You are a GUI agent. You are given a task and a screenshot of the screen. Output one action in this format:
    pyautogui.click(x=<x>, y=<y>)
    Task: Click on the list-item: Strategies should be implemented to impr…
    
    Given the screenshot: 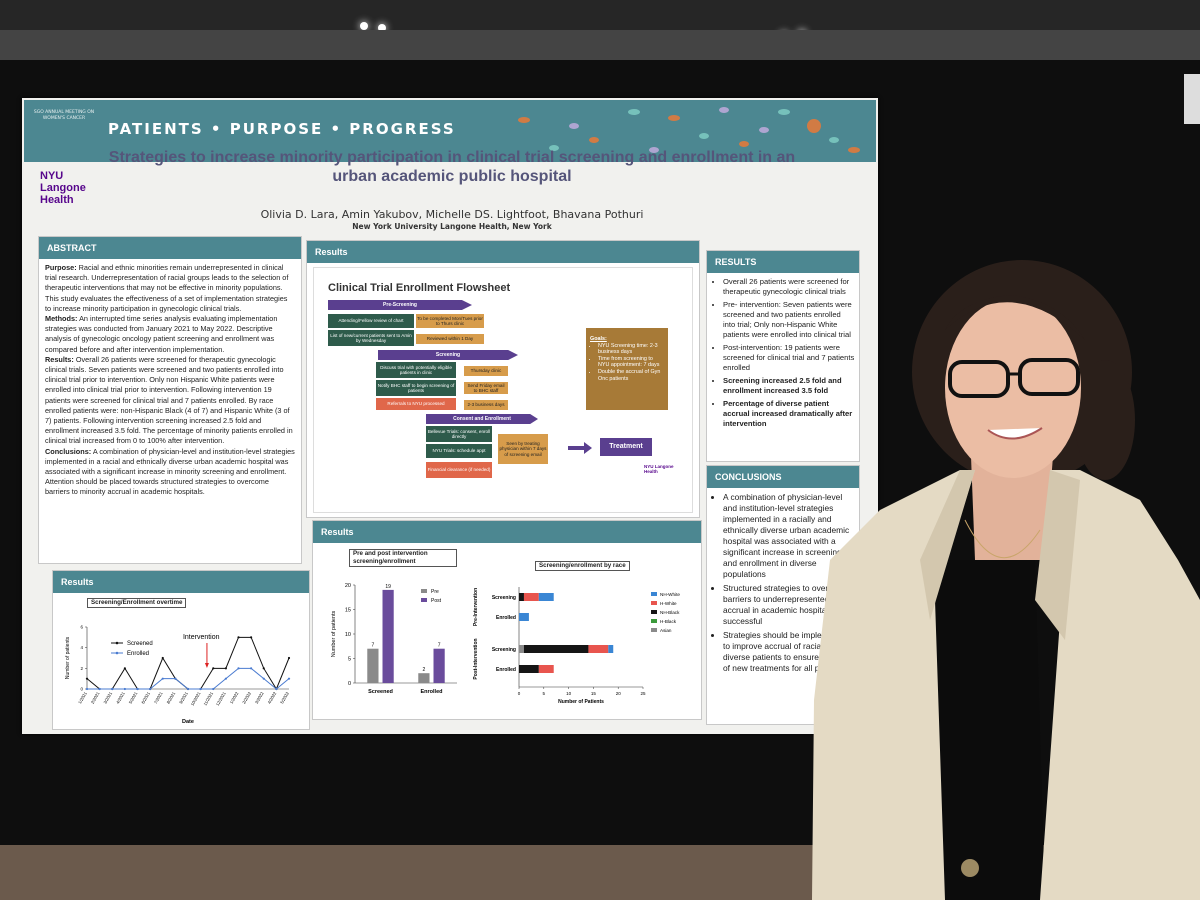 What is the action you would take?
    pyautogui.click(x=789, y=652)
    